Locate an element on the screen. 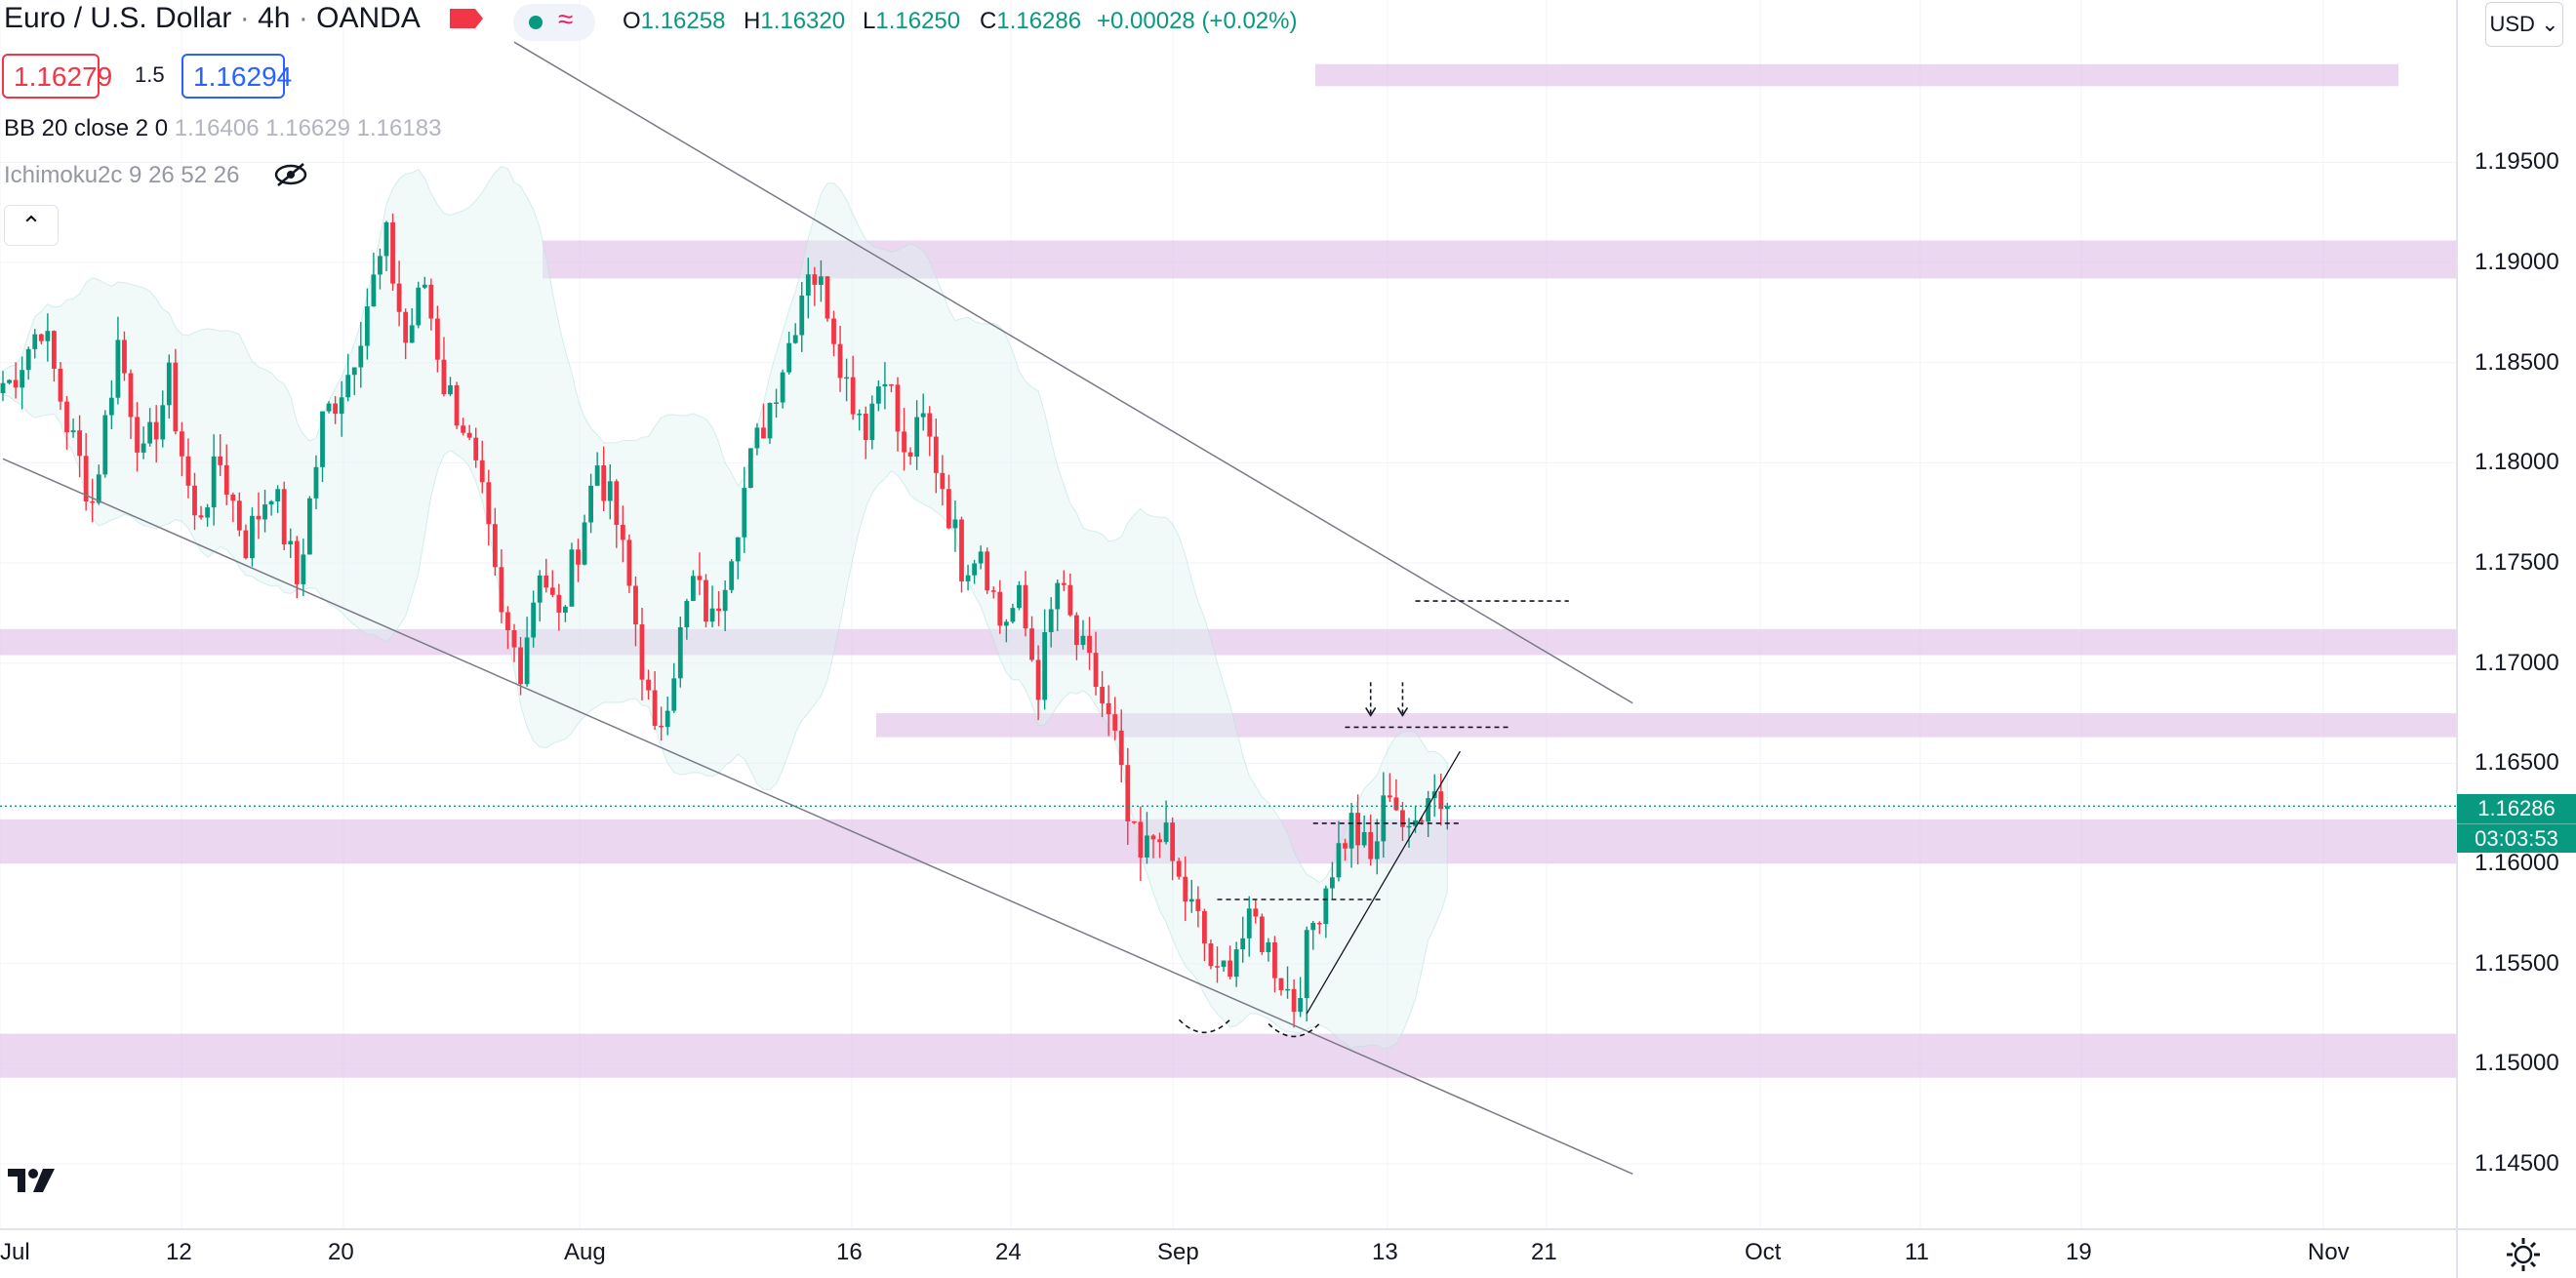  buy-button: 1.16294 is located at coordinates (236, 76).